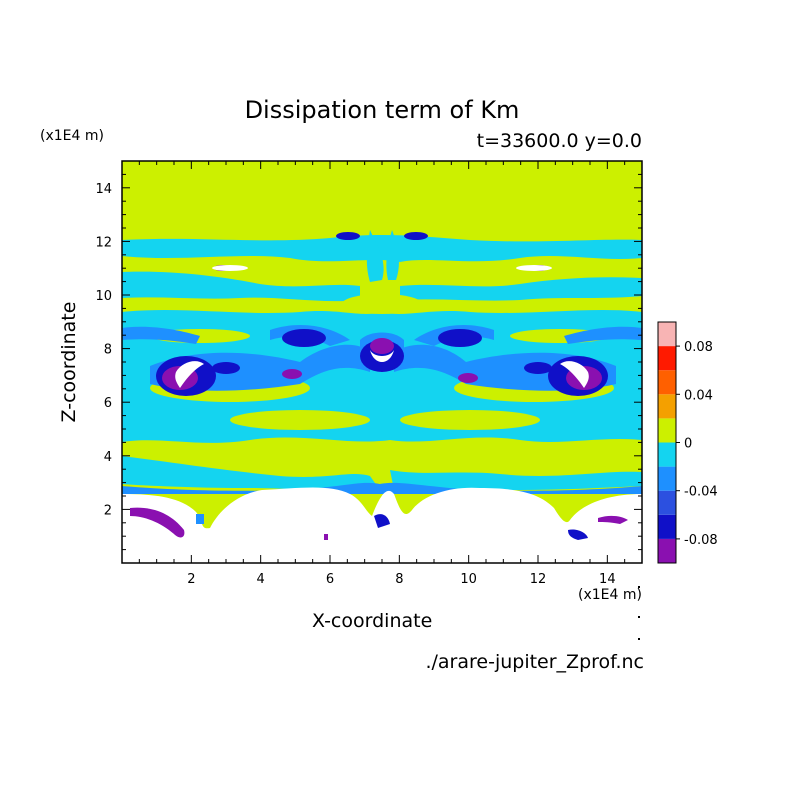  I want to click on x-tick-label: 4, so click(261, 579).